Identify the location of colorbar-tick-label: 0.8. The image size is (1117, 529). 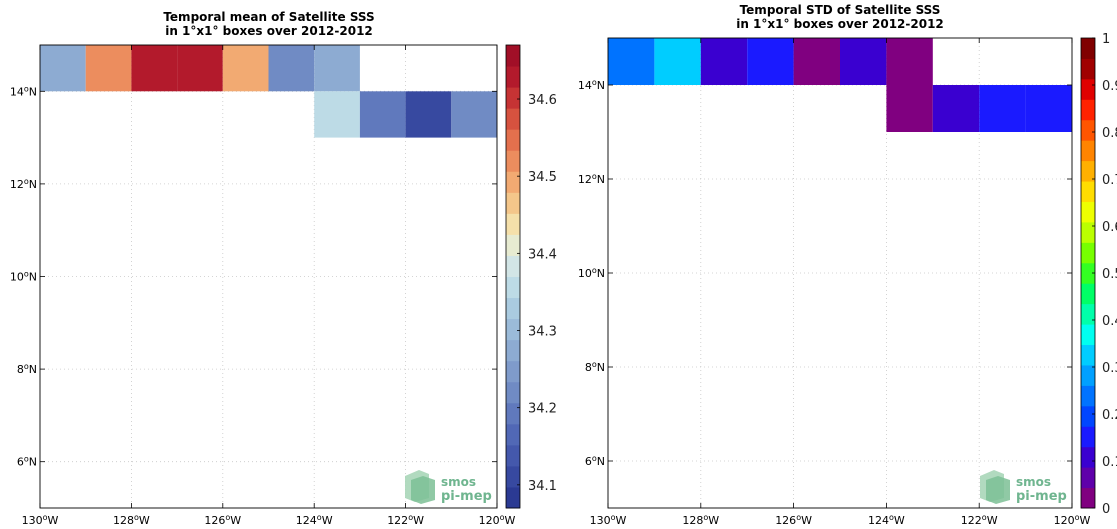
(1109, 133).